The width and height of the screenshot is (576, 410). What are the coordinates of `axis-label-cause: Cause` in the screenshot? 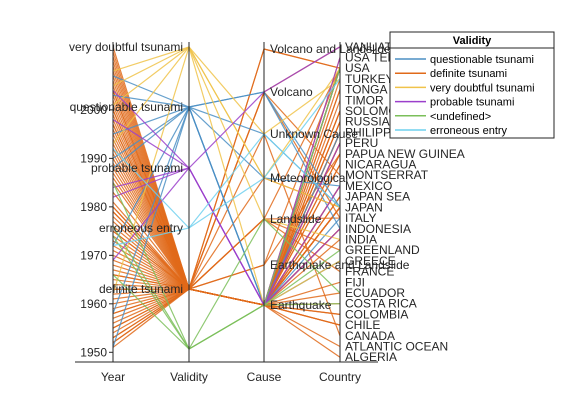 It's located at (264, 377).